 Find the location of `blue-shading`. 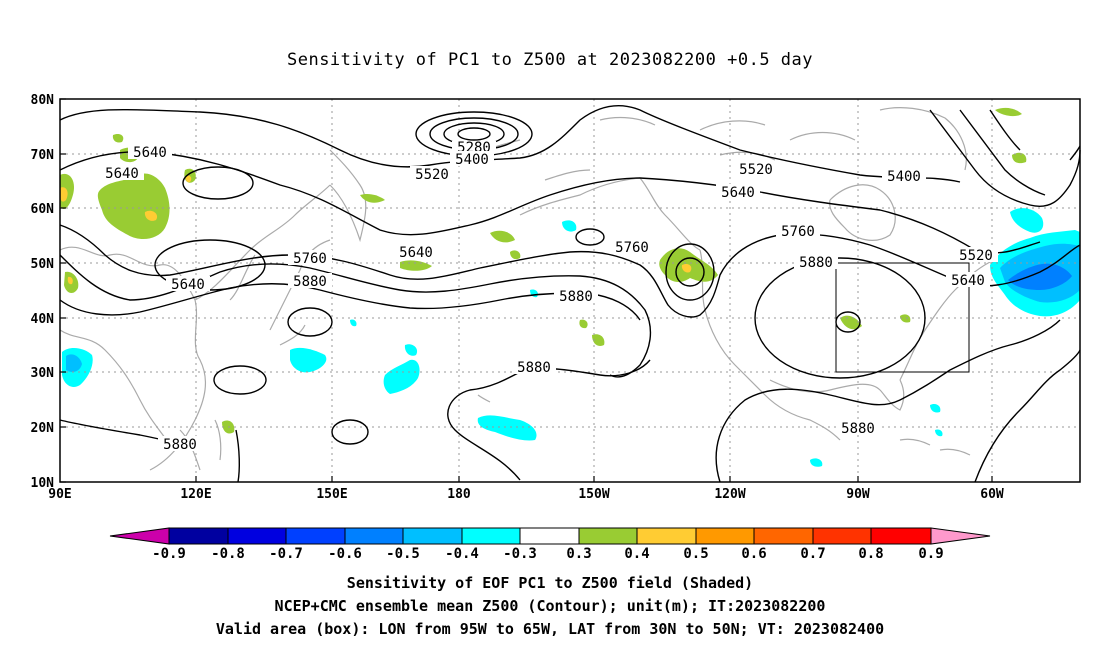

blue-shading is located at coordinates (1040, 276).